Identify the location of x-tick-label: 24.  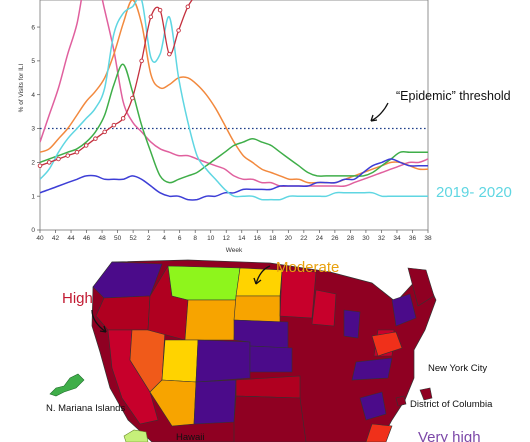
(320, 238).